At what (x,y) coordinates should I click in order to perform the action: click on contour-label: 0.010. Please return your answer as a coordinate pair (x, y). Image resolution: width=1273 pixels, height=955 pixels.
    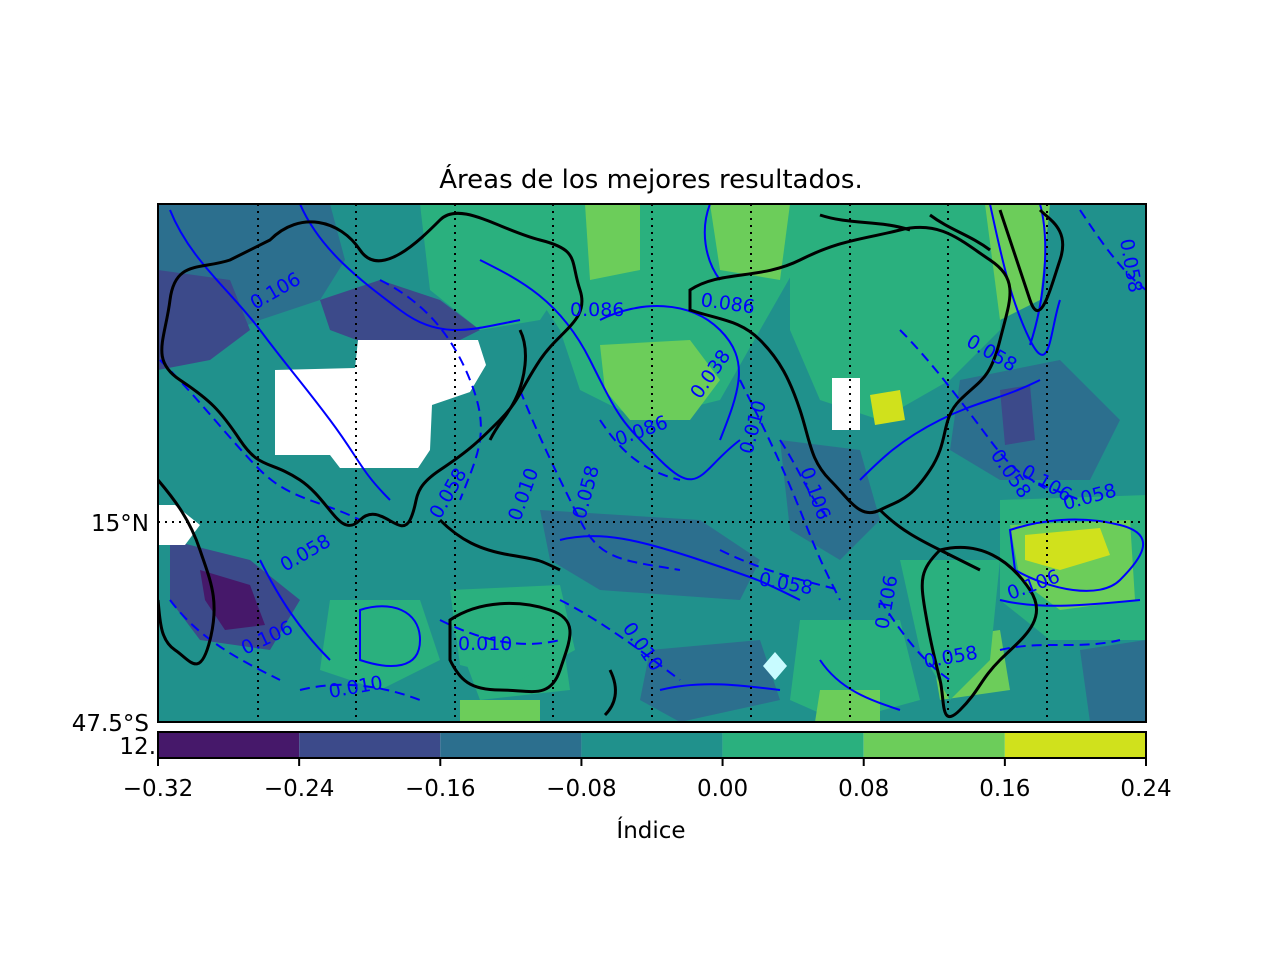
    Looking at the image, I should click on (485, 644).